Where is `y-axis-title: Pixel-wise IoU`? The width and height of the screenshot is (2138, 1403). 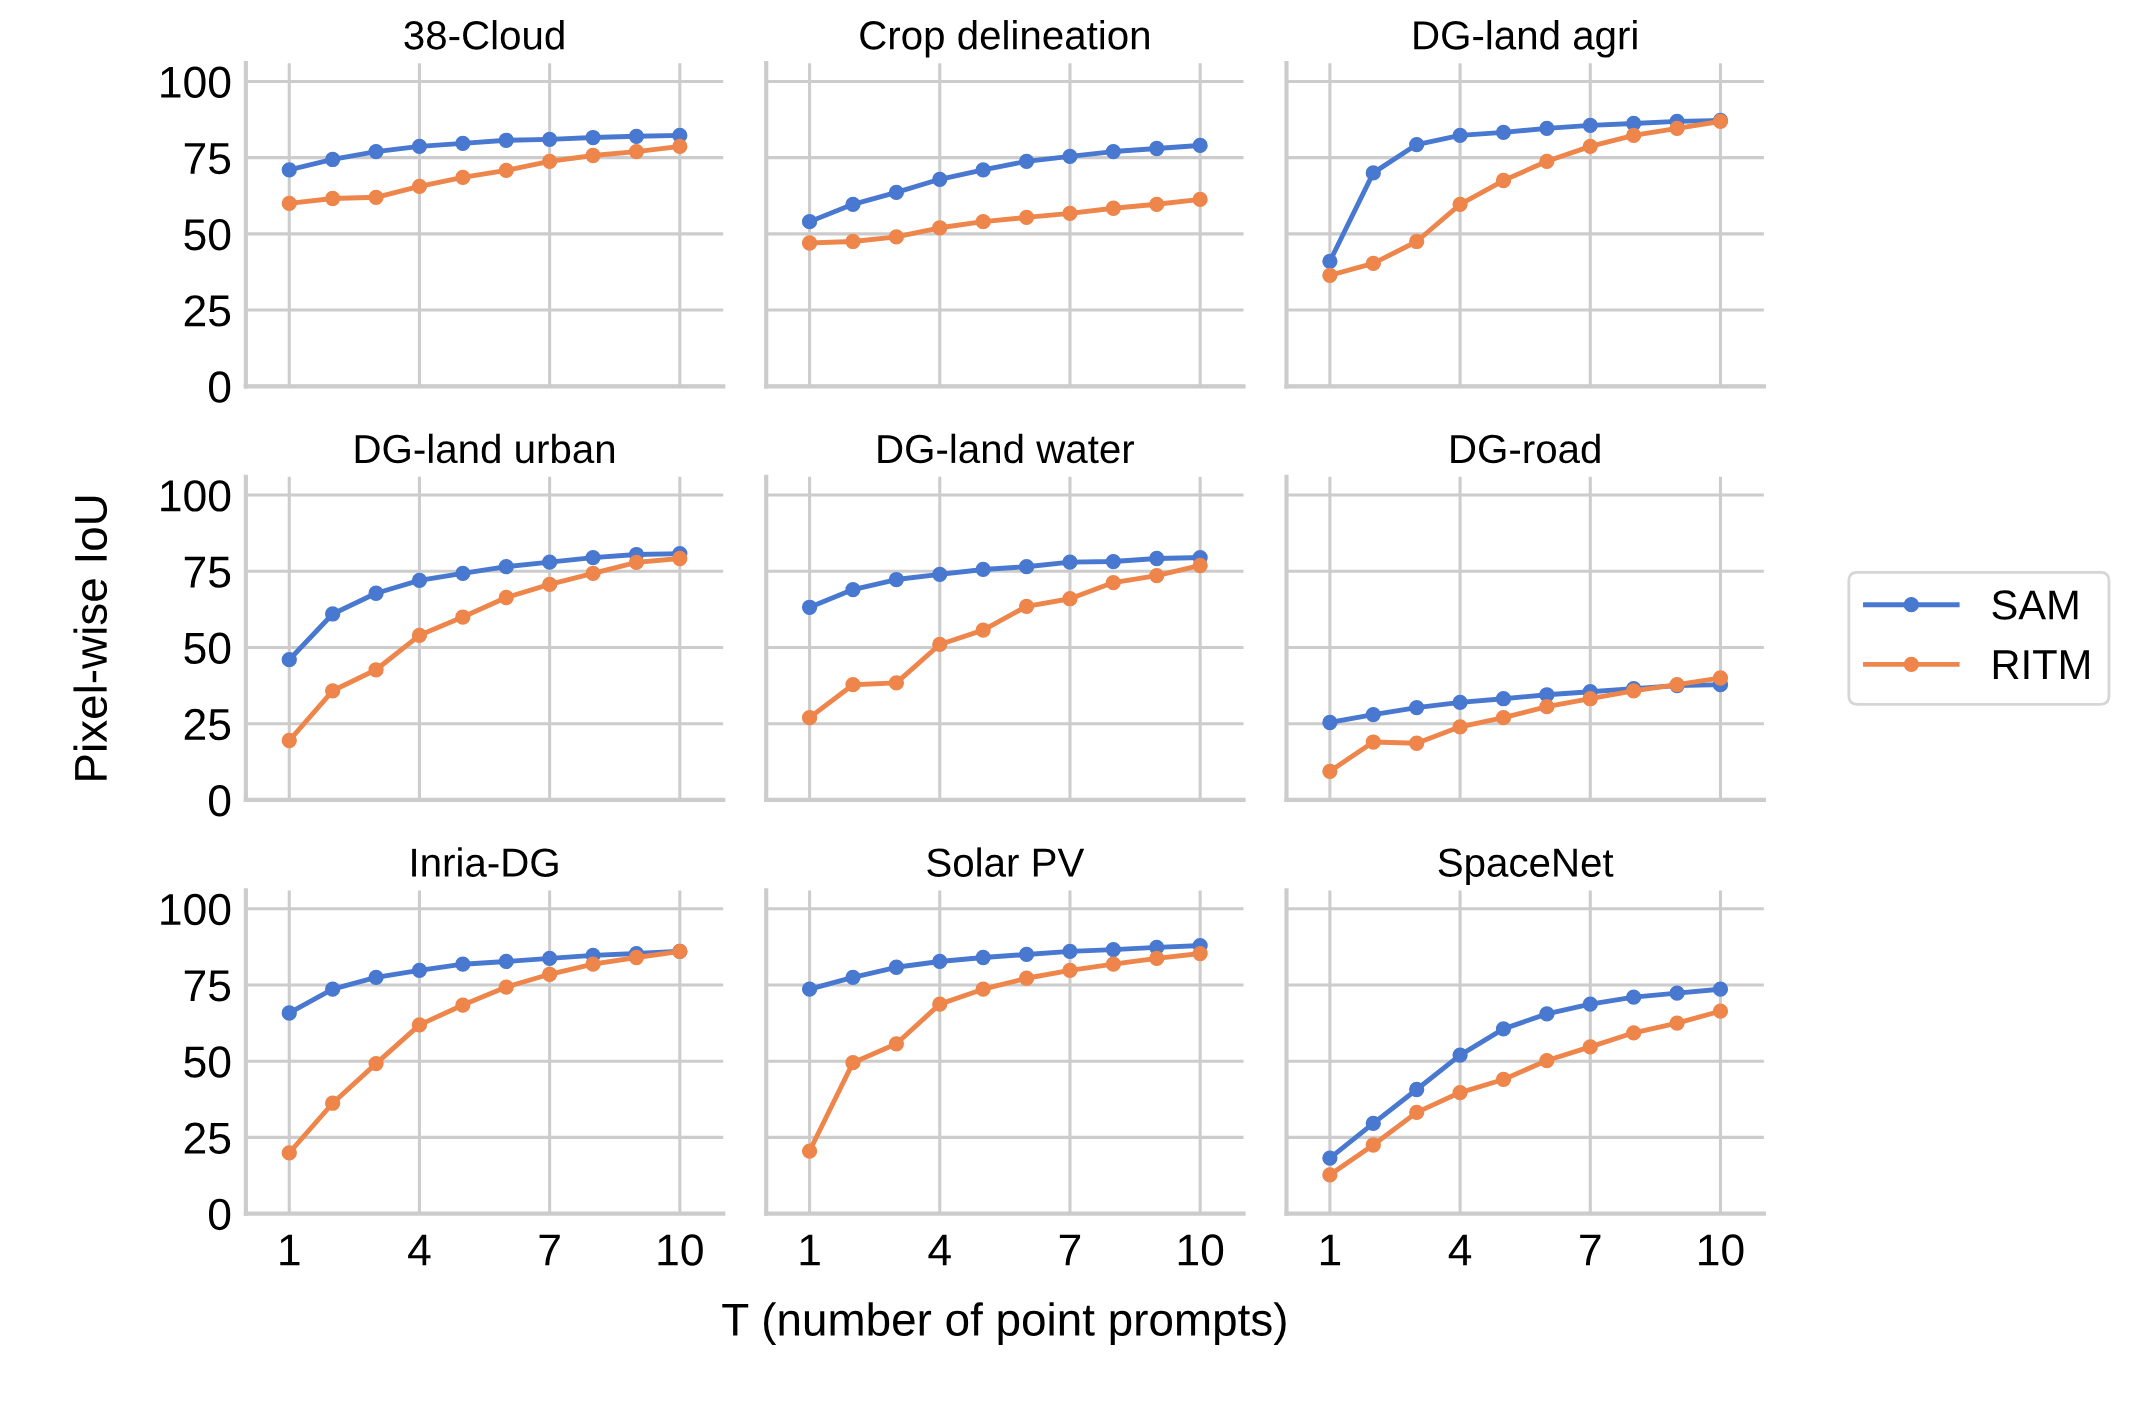 y-axis-title: Pixel-wise IoU is located at coordinates (90, 638).